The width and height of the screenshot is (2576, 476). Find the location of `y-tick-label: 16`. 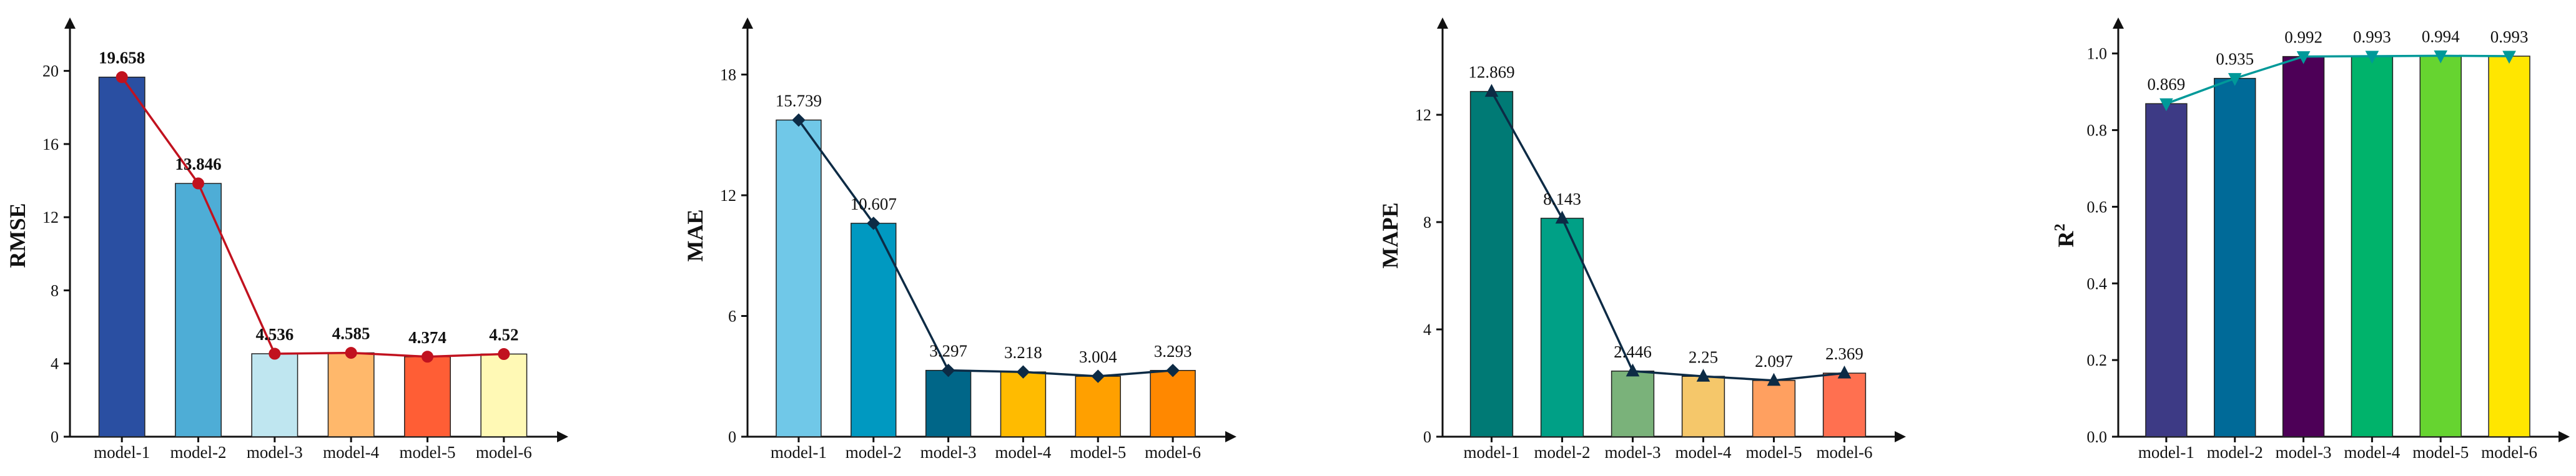

y-tick-label: 16 is located at coordinates (51, 144).